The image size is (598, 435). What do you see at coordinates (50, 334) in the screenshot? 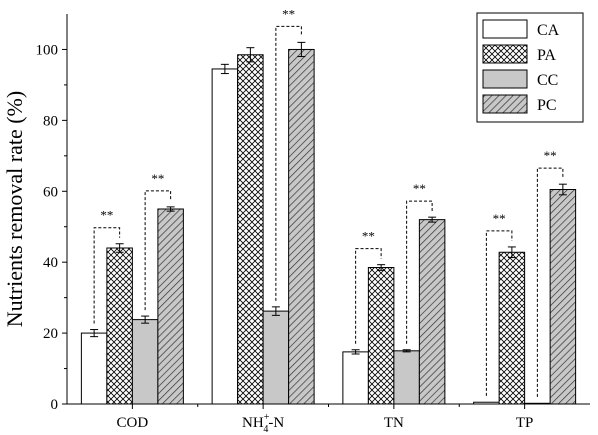
I see `y-tick-label: 20` at bounding box center [50, 334].